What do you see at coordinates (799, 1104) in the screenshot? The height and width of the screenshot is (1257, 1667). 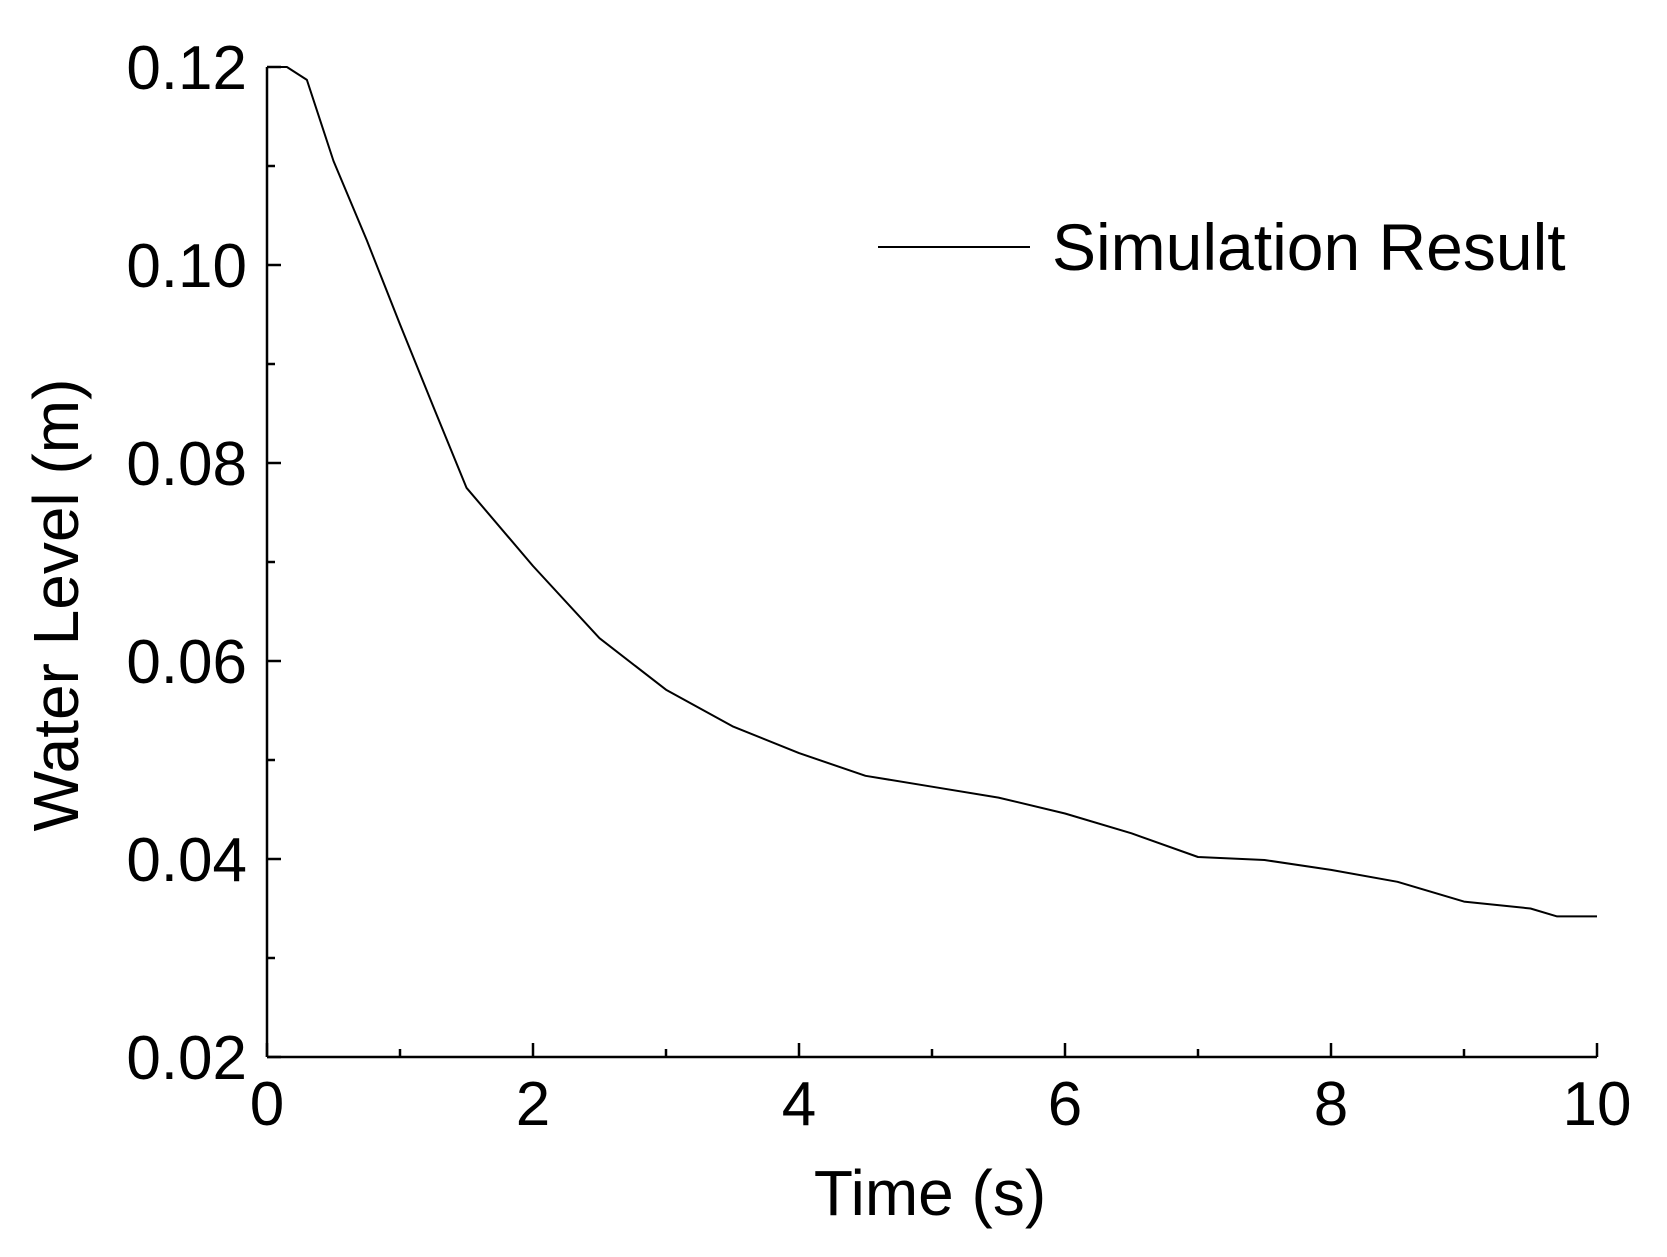 I see `x-tick-label: 4` at bounding box center [799, 1104].